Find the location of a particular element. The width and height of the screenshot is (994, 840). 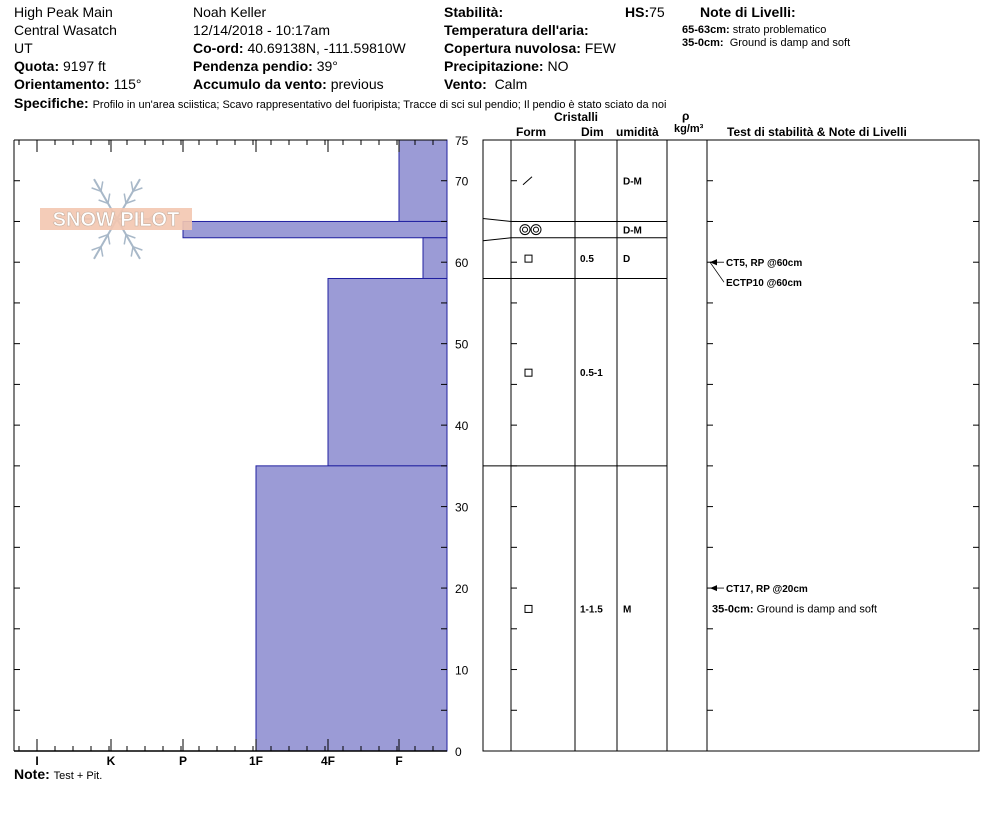

specifics-label: Specifiche: is located at coordinates (51, 103).